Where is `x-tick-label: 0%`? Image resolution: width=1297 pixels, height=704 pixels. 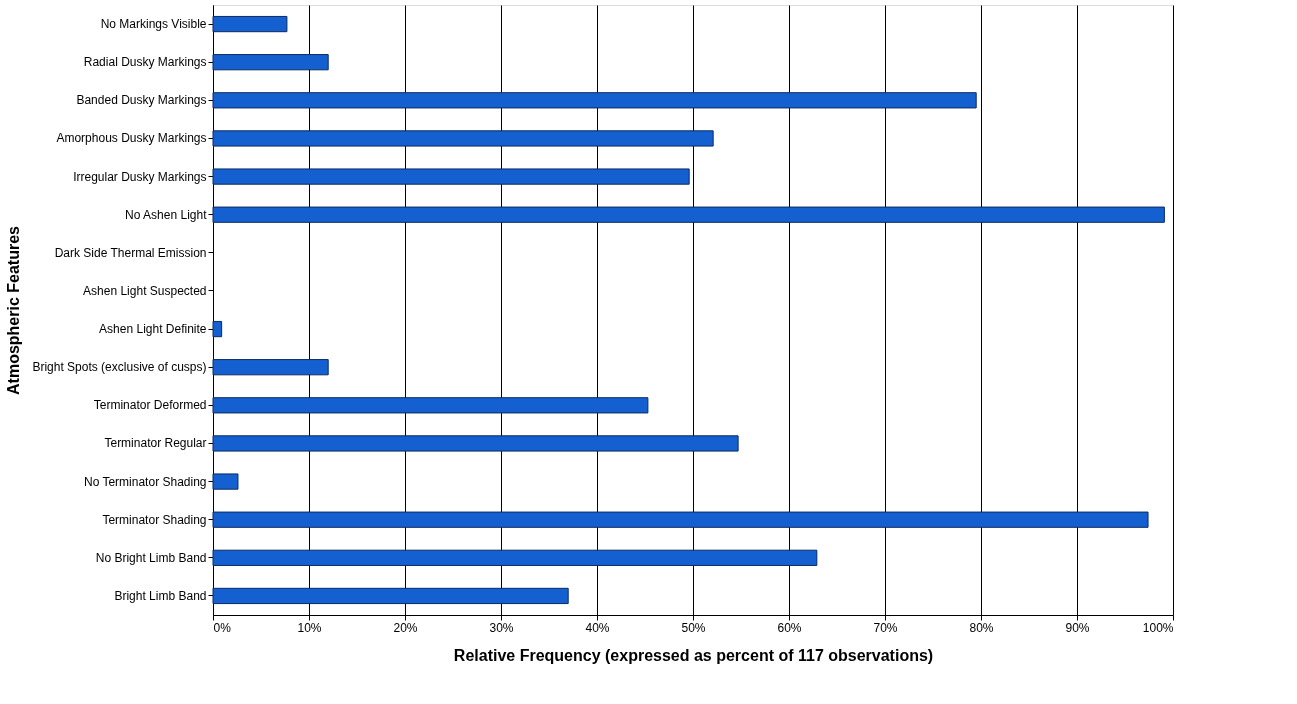
x-tick-label: 0% is located at coordinates (222, 627).